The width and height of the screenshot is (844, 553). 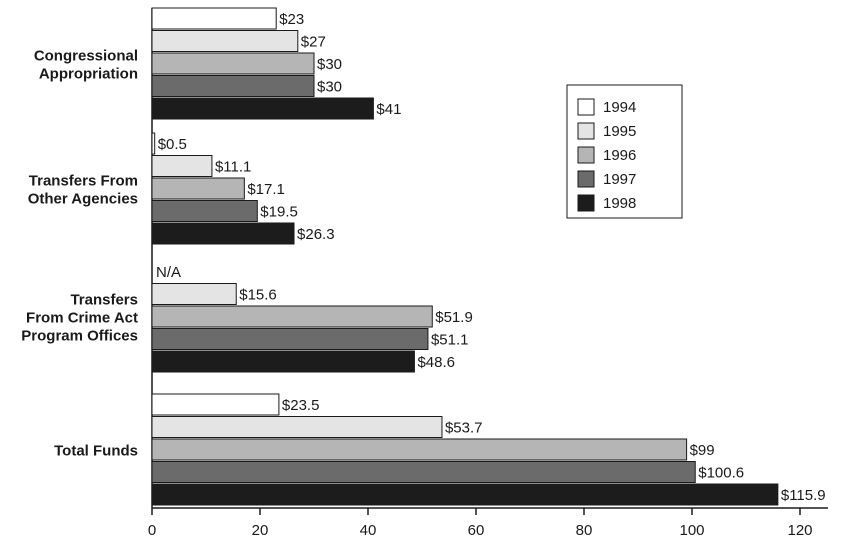 What do you see at coordinates (388, 109) in the screenshot?
I see `value-label: $41` at bounding box center [388, 109].